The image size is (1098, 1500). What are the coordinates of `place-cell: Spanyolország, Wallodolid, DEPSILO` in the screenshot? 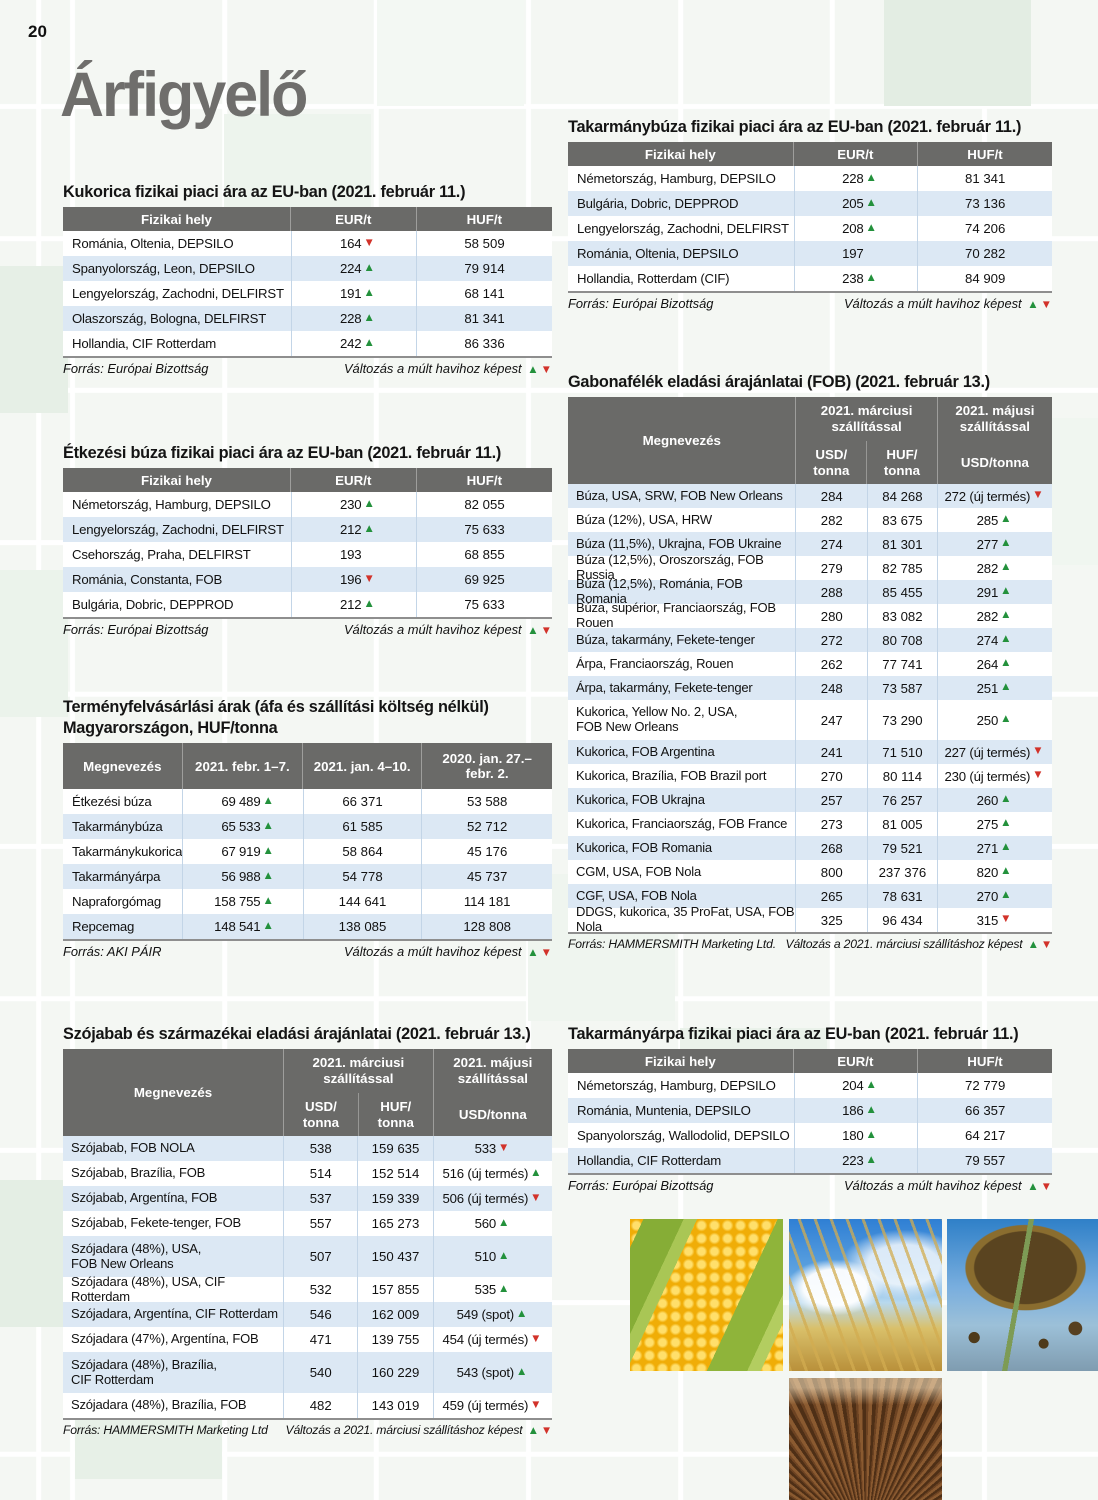 It's located at (683, 1136).